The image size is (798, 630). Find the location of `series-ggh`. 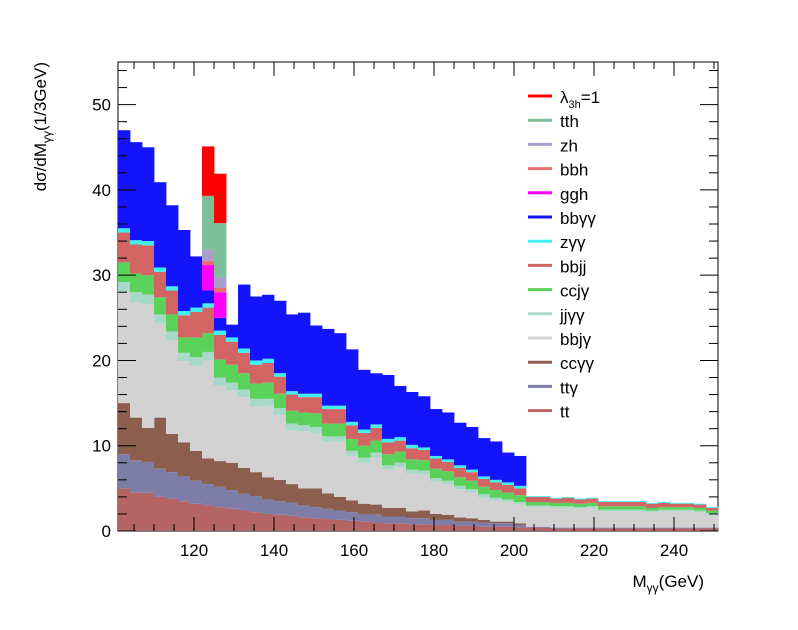

series-ggh is located at coordinates (214, 291).